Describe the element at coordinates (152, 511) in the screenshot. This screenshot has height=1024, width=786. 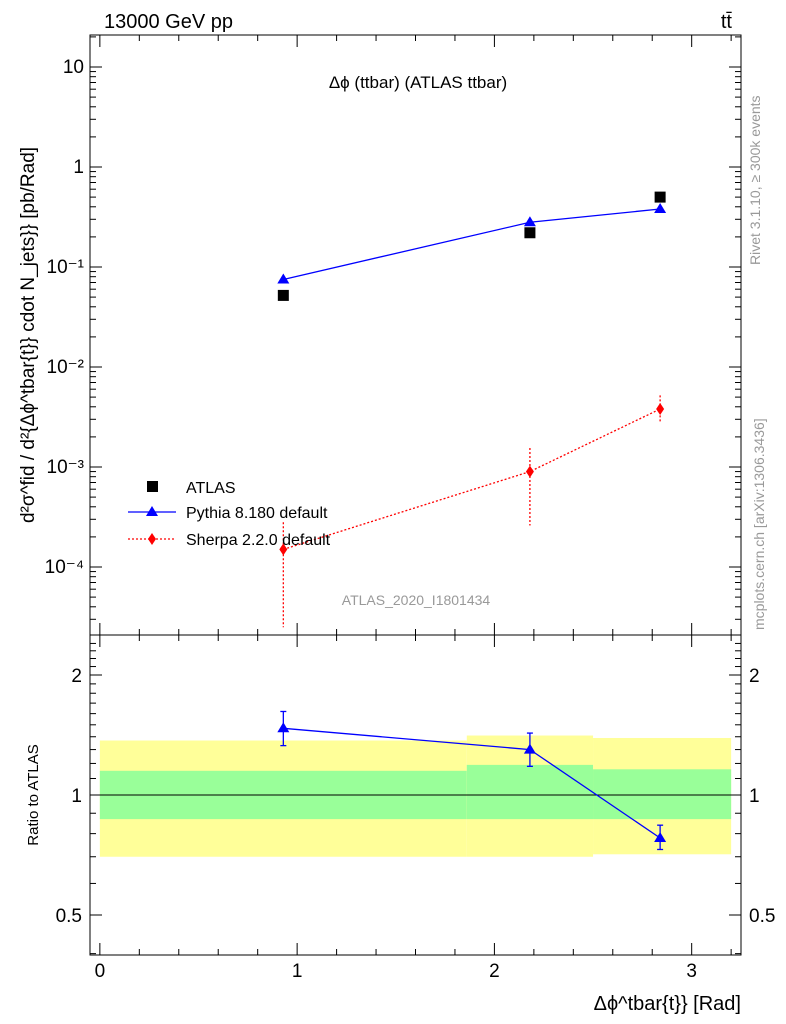
I see `legend-marker-pythia` at that location.